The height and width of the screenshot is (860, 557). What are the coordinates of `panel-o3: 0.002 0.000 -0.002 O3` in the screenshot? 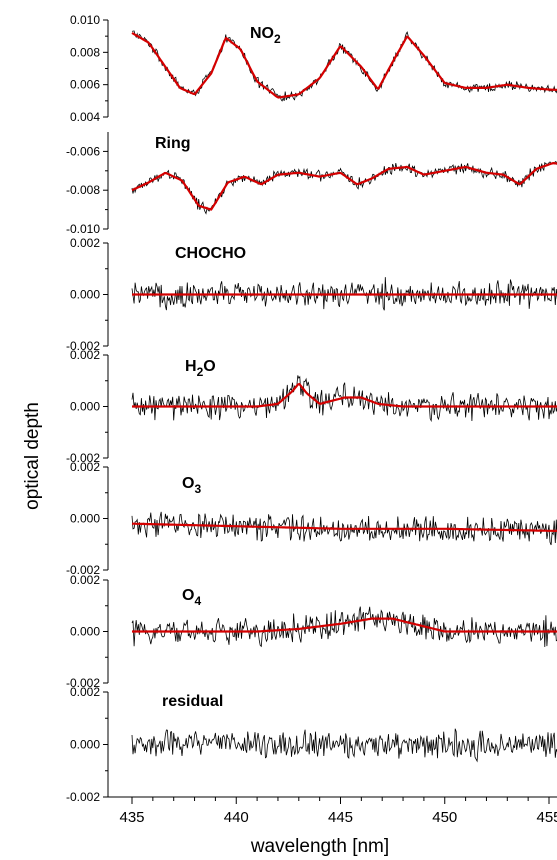 It's located at (311, 518).